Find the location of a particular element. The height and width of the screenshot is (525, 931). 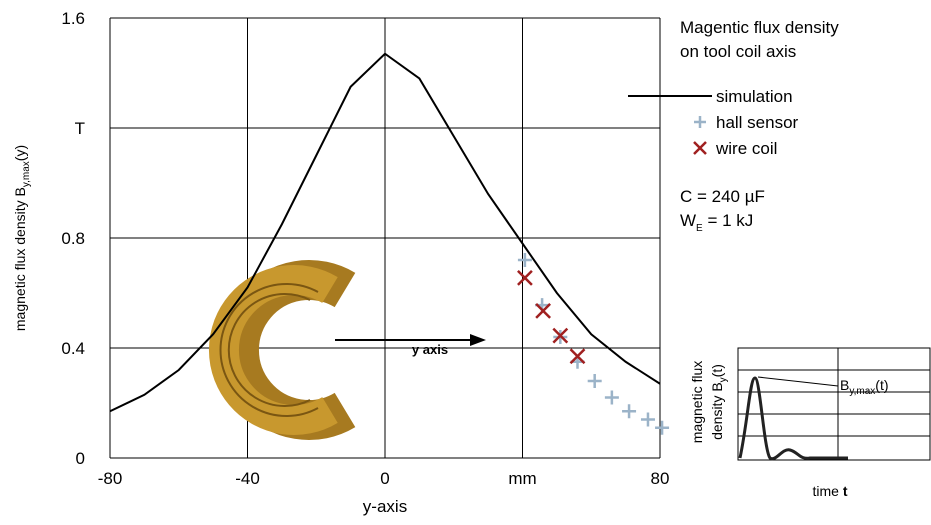

x-tick-label: mm is located at coordinates (522, 478).